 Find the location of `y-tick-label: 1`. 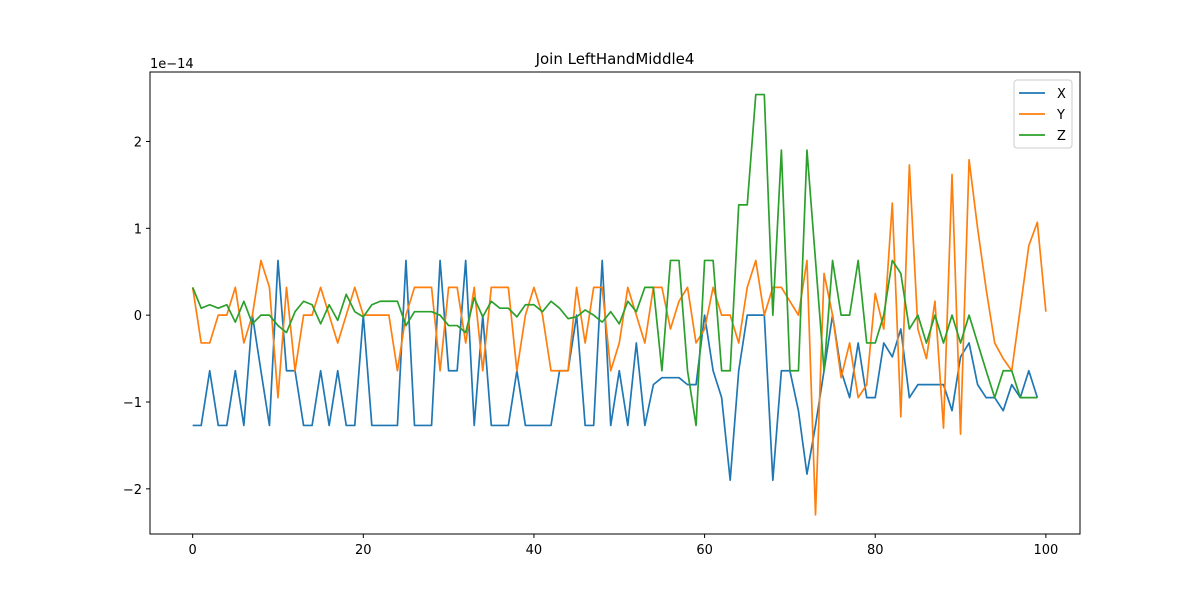

y-tick-label: 1 is located at coordinates (138, 229).